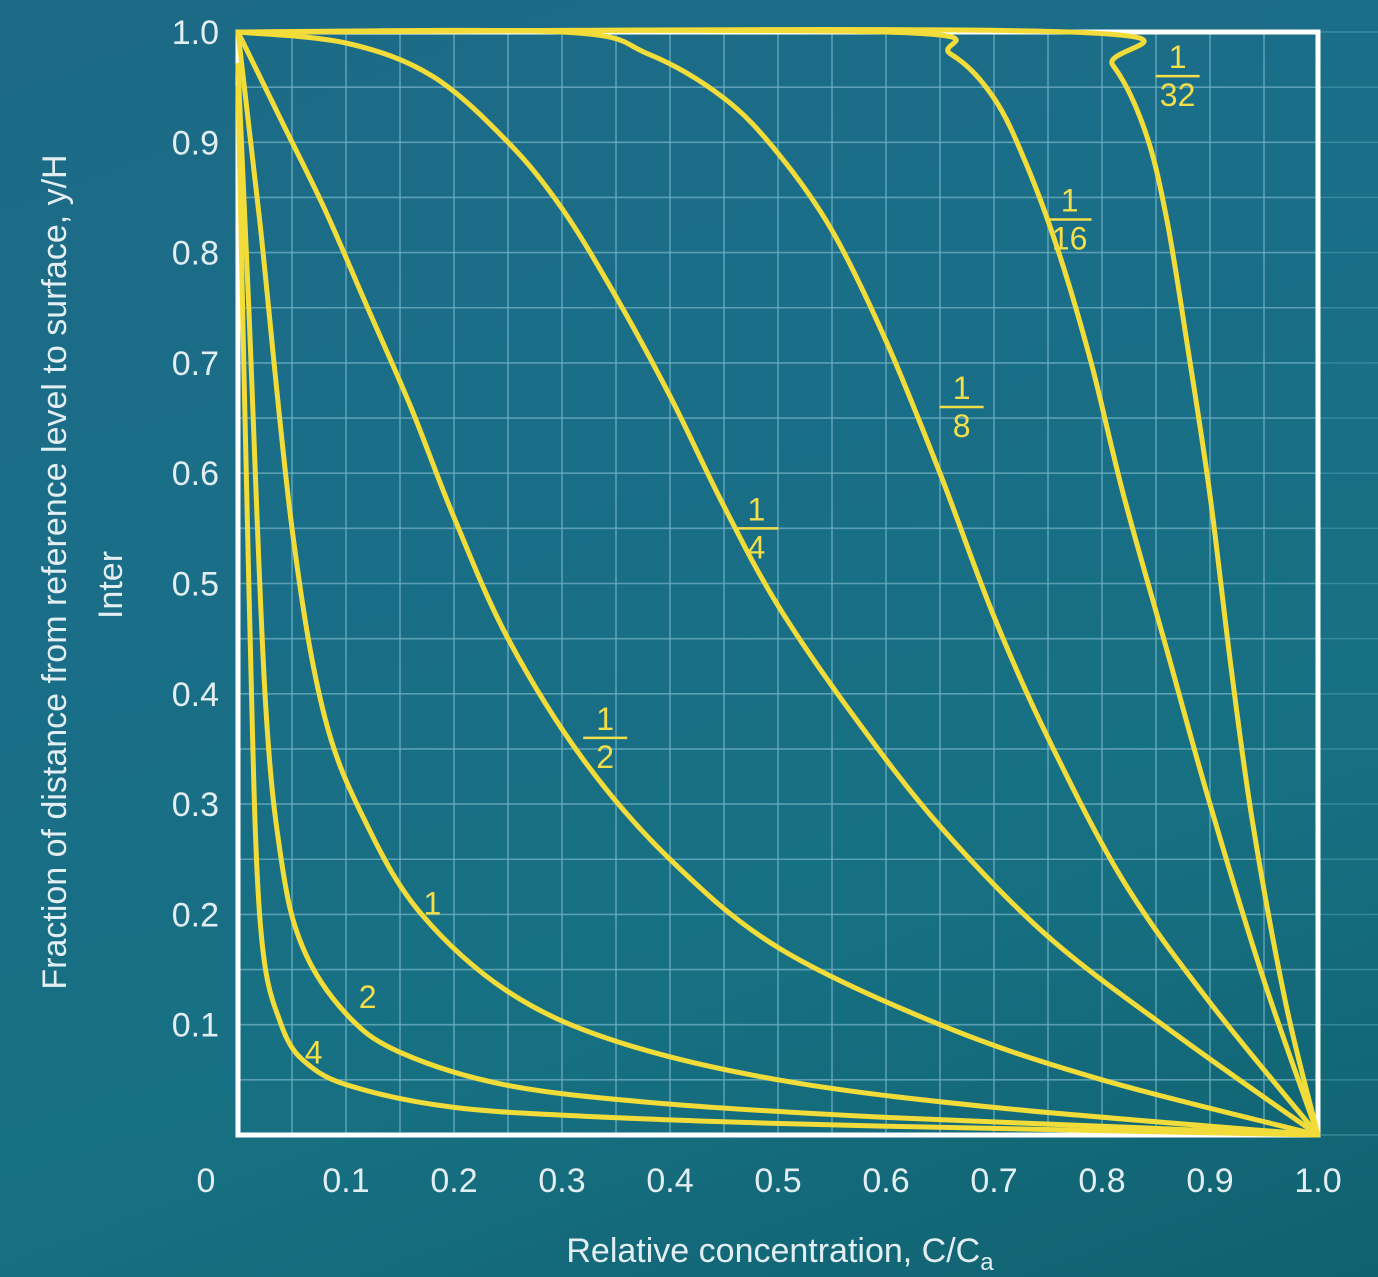 This screenshot has width=1378, height=1277. Describe the element at coordinates (561, 1181) in the screenshot. I see `x-tick-label: 0.3` at that location.